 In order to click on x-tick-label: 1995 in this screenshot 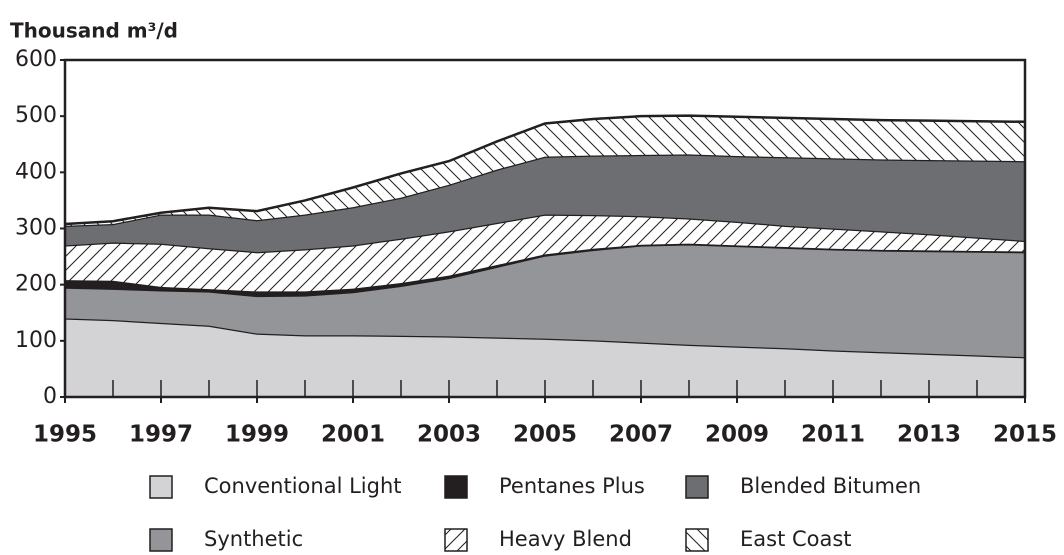, I will do `click(65, 435)`.